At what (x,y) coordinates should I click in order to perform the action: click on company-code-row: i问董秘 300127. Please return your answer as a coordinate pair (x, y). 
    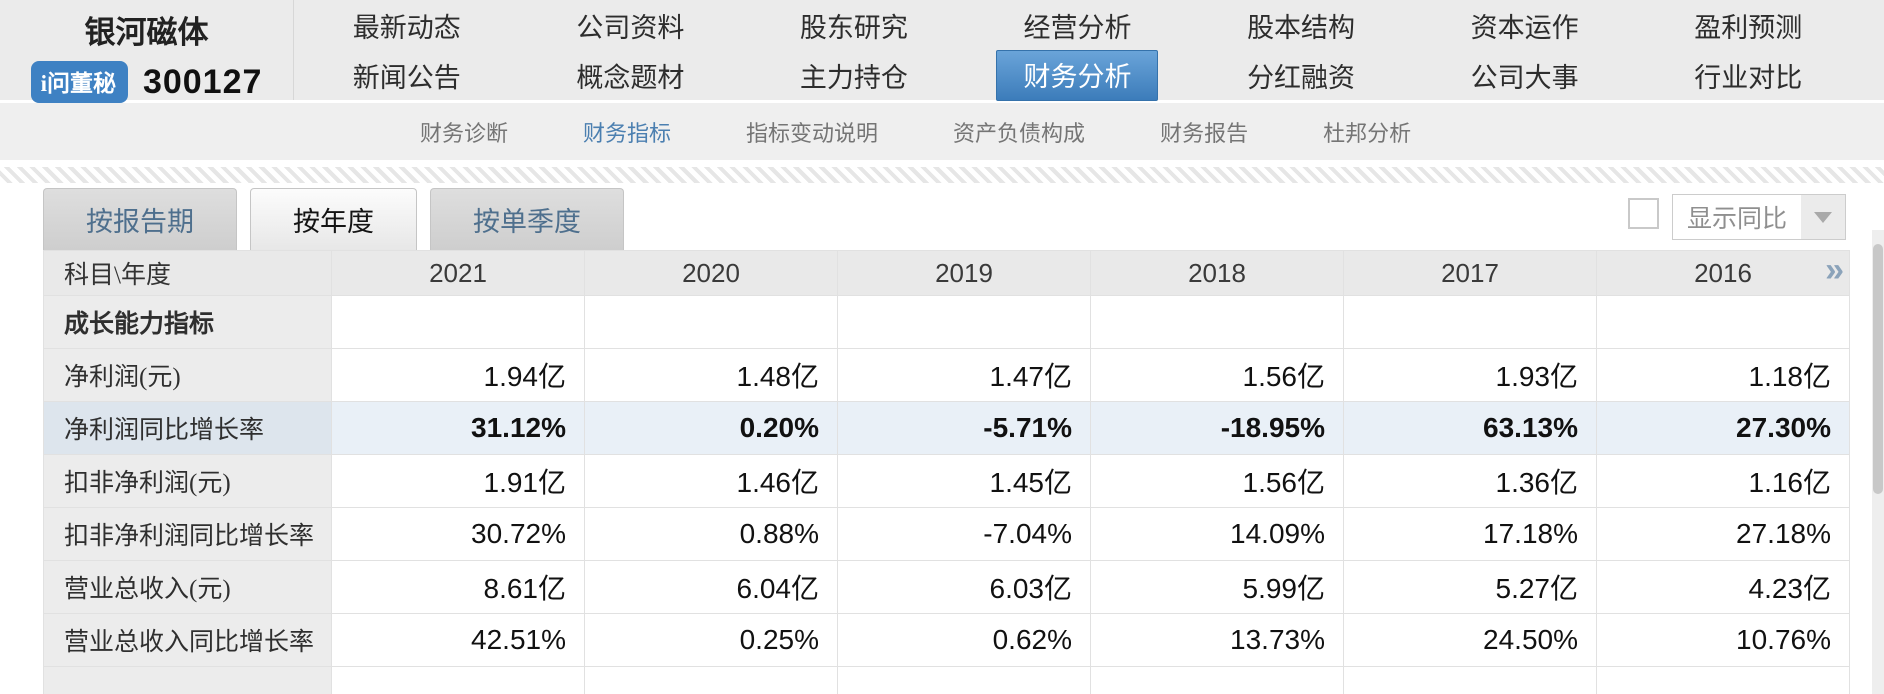
    Looking at the image, I should click on (146, 82).